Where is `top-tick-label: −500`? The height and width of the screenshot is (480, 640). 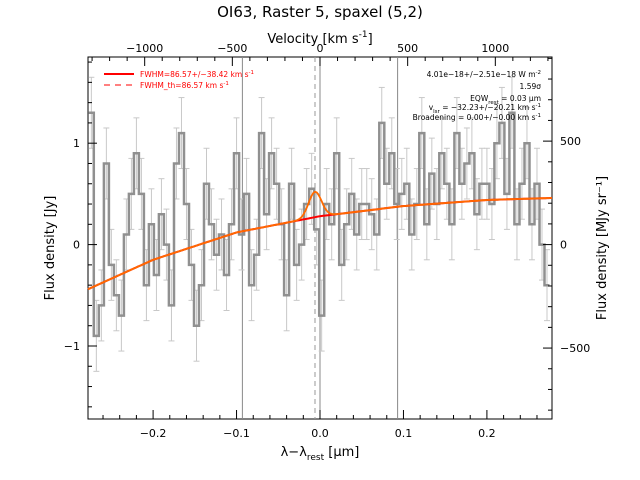
top-tick-label: −500 is located at coordinates (232, 48).